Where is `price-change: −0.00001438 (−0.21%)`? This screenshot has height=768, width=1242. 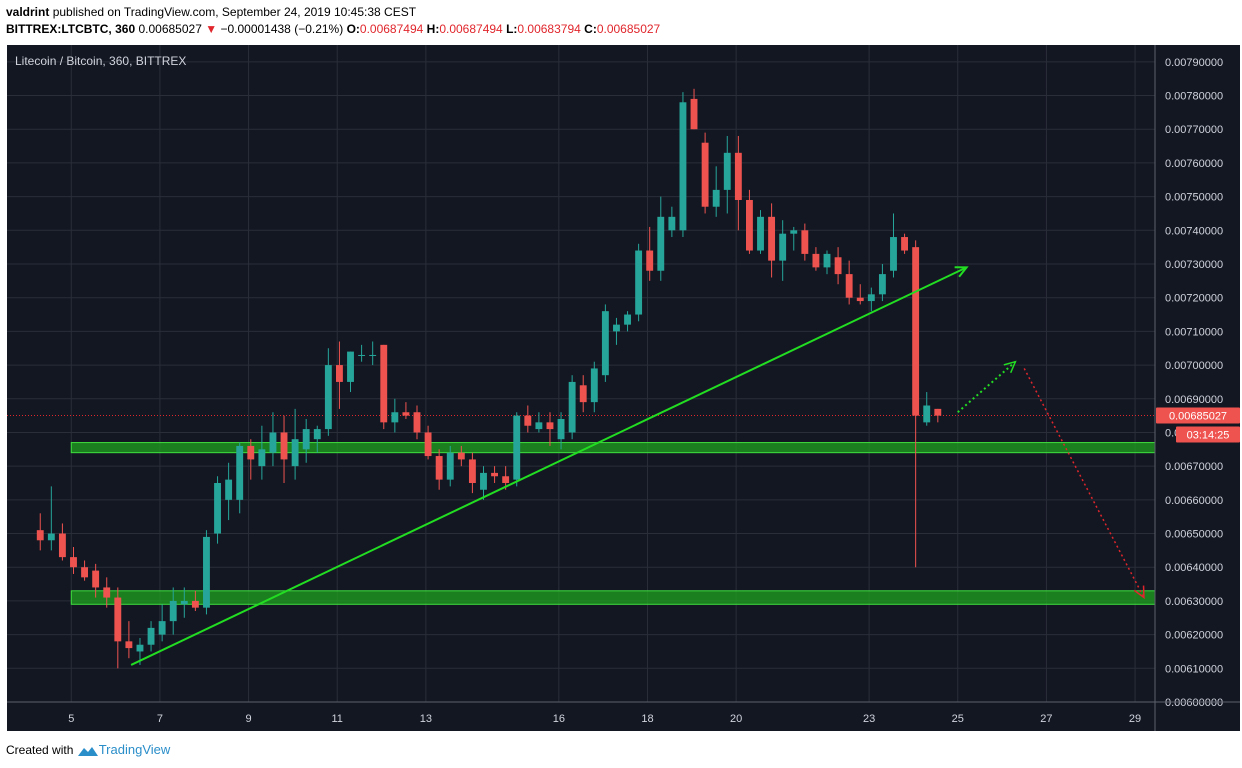
price-change: −0.00001438 (−0.21%) is located at coordinates (282, 29).